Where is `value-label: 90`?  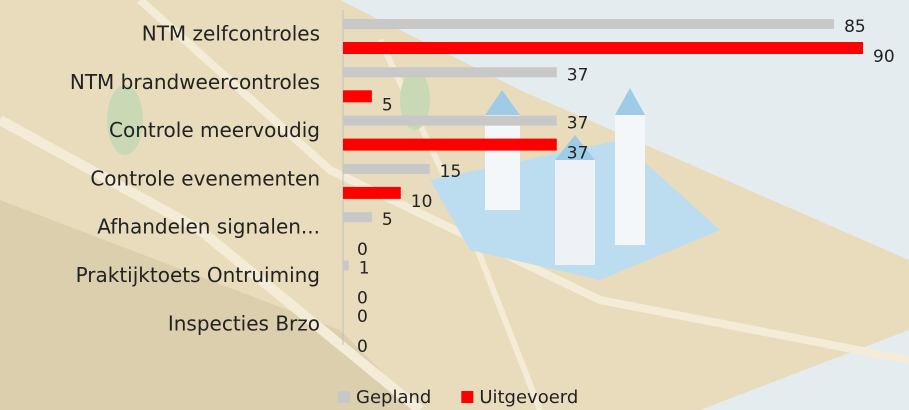
value-label: 90 is located at coordinates (884, 57).